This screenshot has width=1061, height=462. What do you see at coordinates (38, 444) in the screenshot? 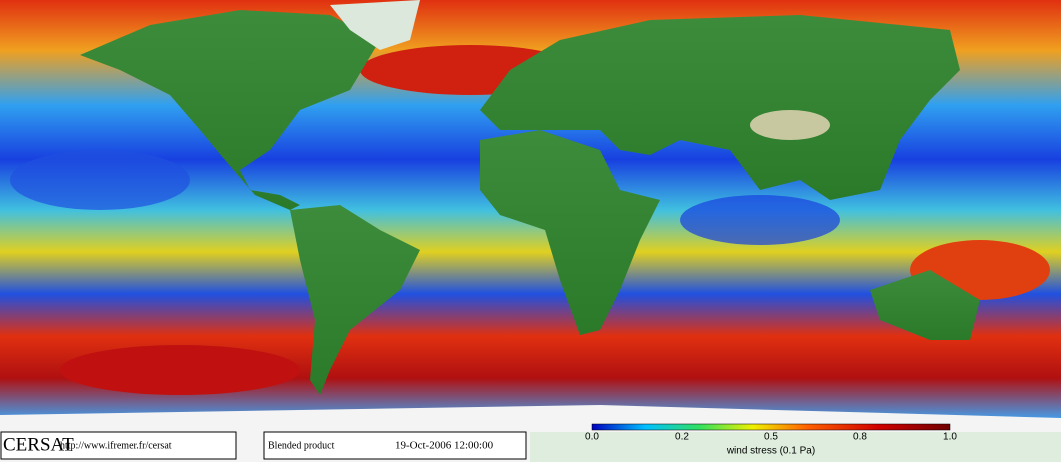
I see `logo: CERSAT` at bounding box center [38, 444].